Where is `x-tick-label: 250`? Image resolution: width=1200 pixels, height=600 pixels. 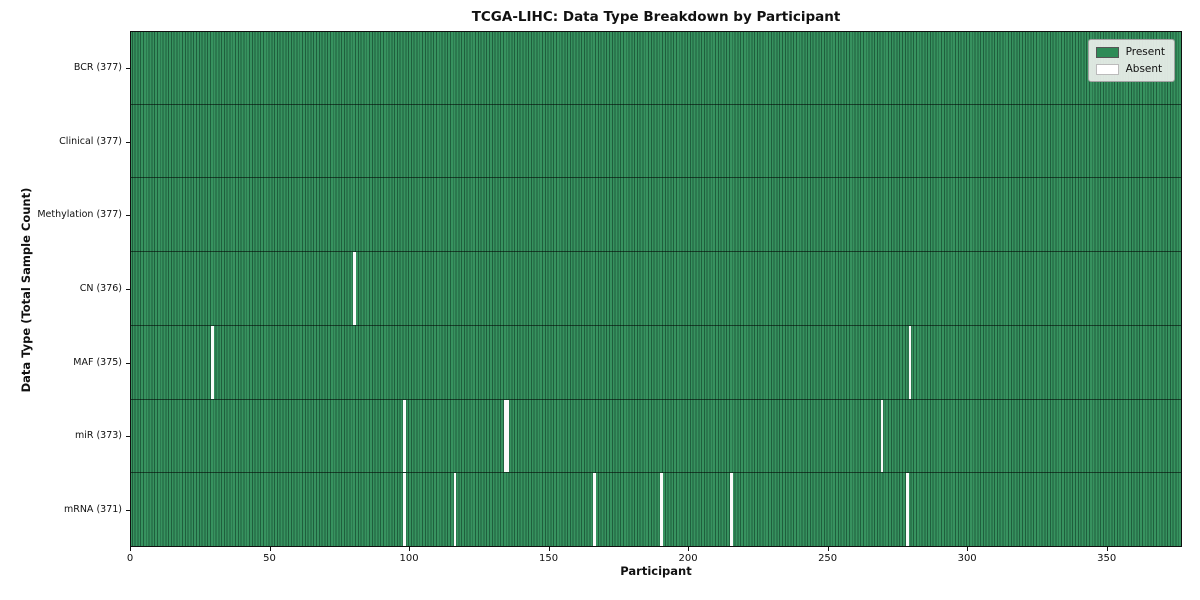
x-tick-label: 250 is located at coordinates (828, 558).